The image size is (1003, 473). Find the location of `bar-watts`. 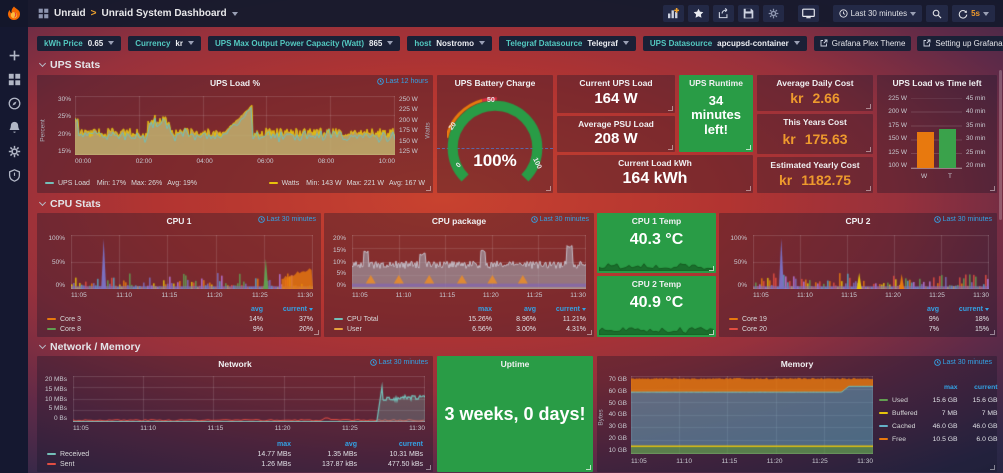

bar-watts is located at coordinates (925, 150).